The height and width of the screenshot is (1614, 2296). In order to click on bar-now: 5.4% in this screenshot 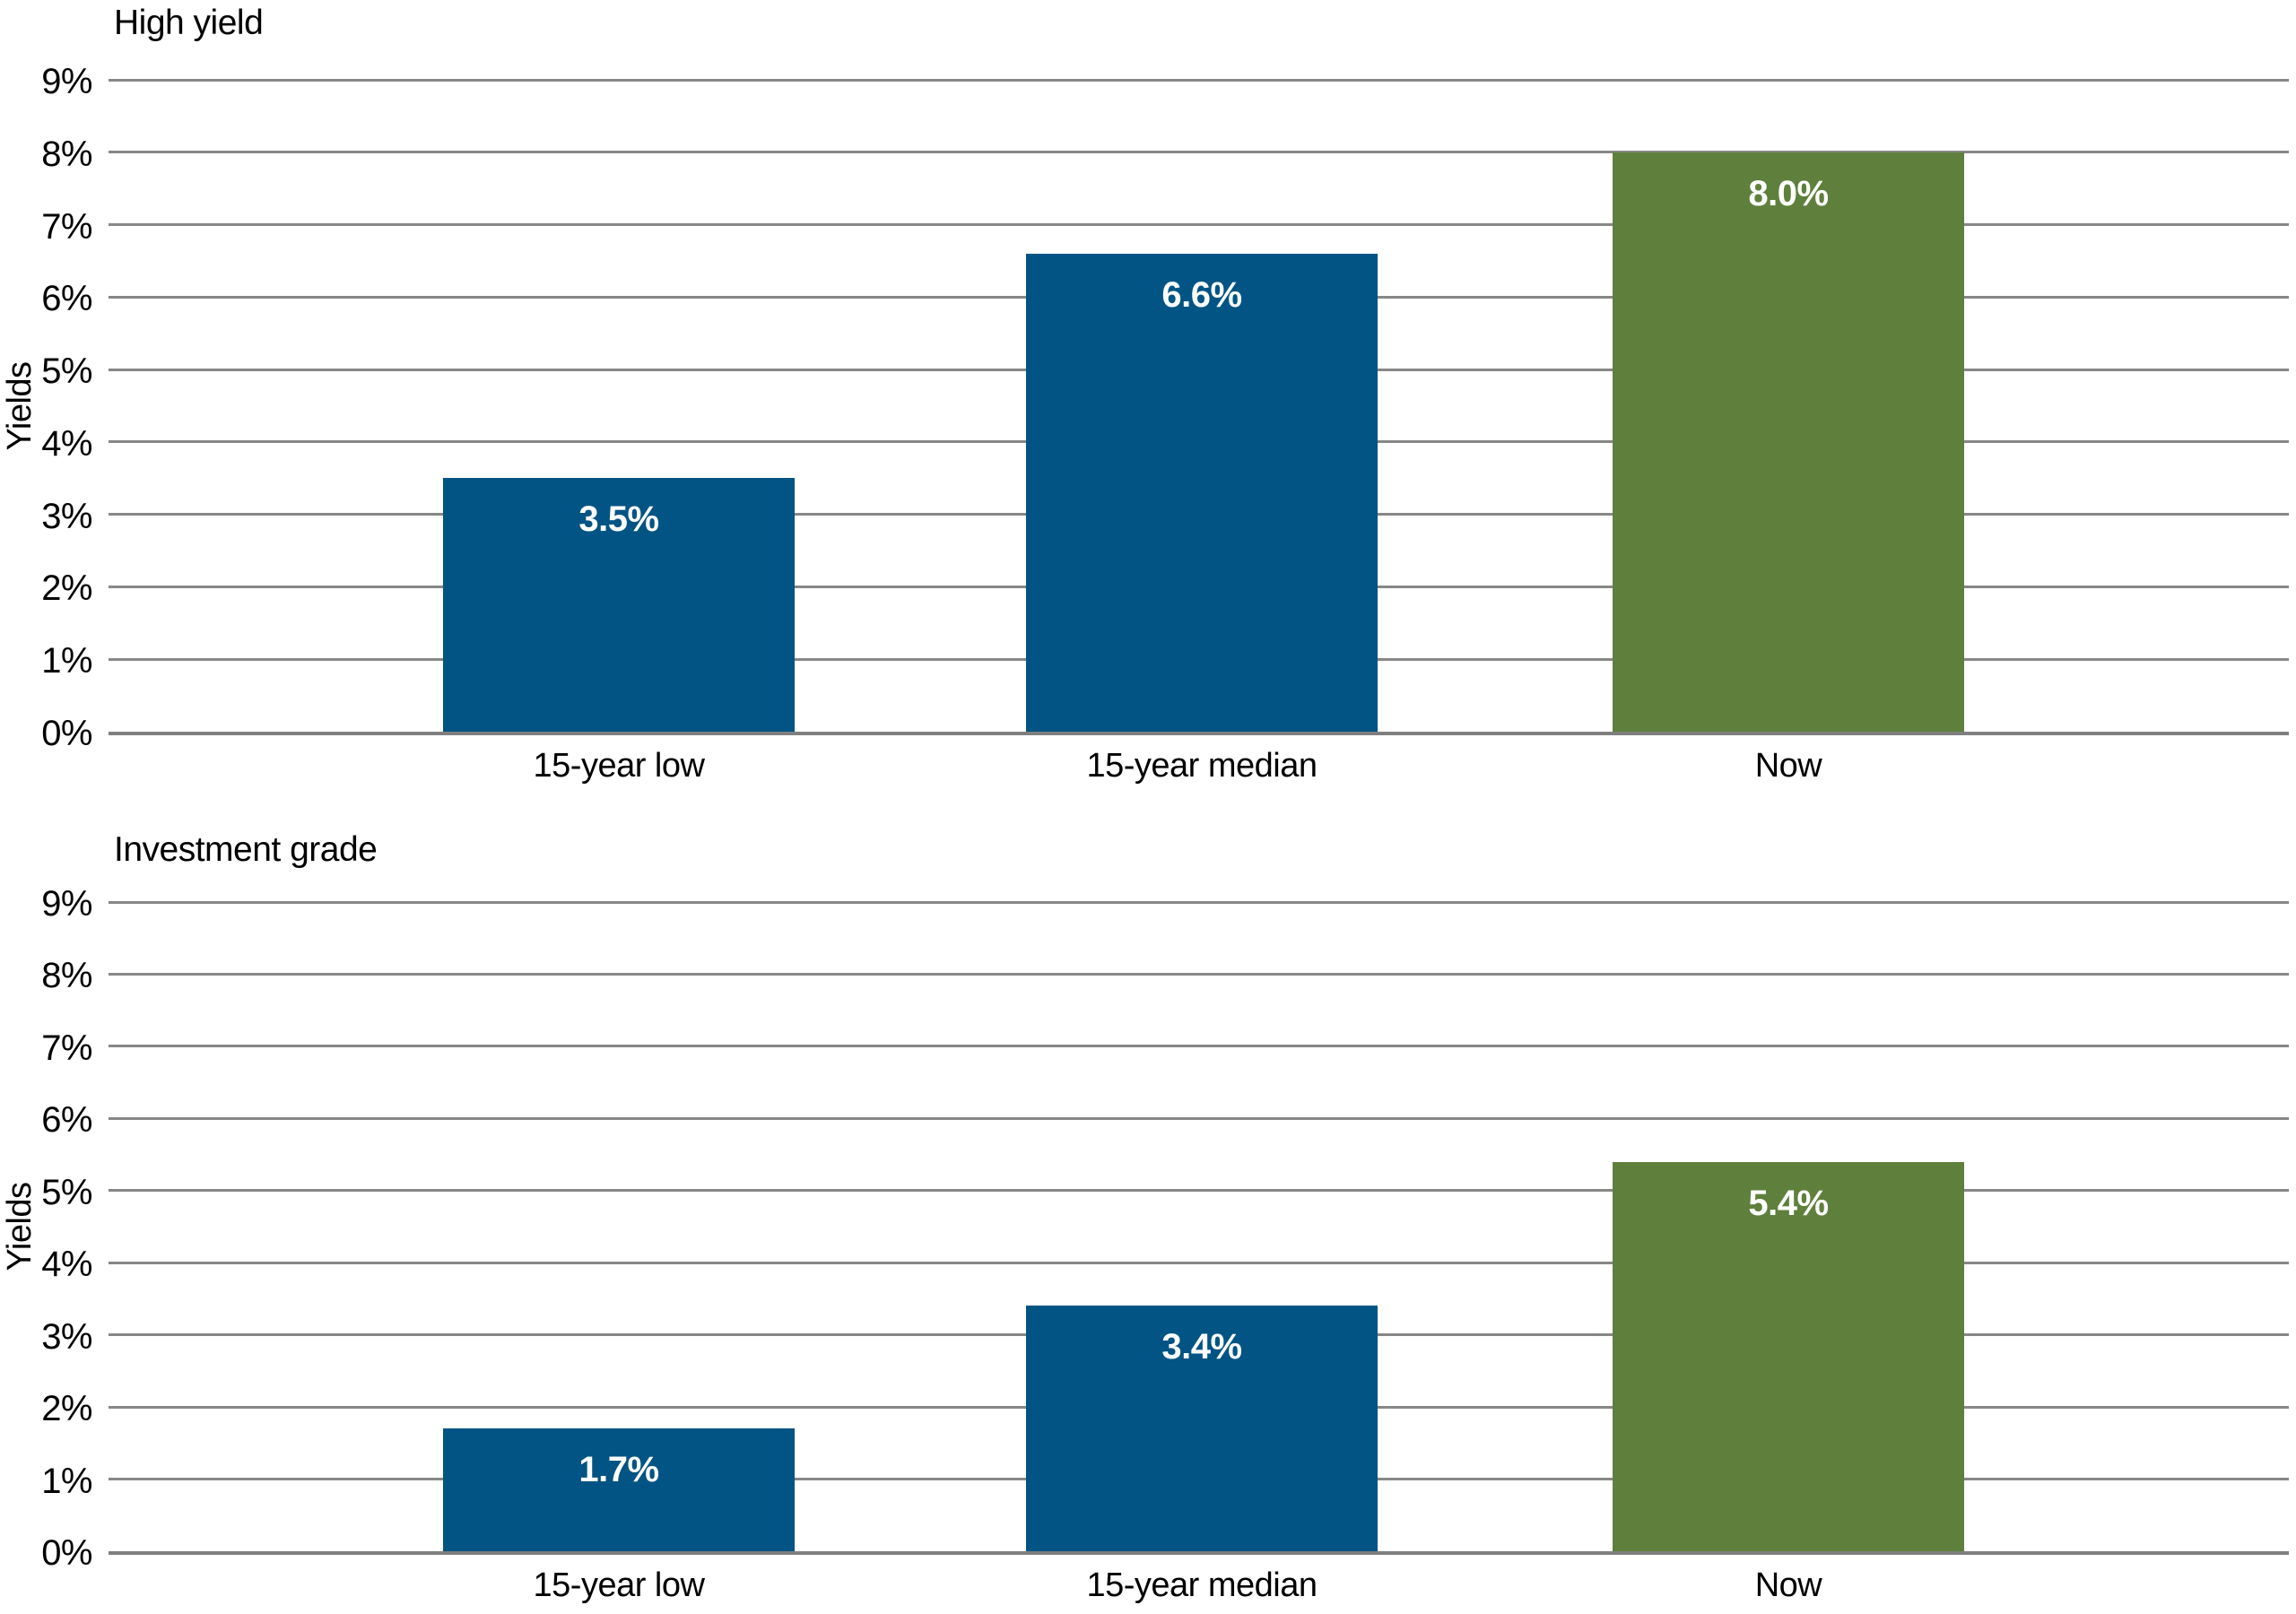, I will do `click(1788, 1356)`.